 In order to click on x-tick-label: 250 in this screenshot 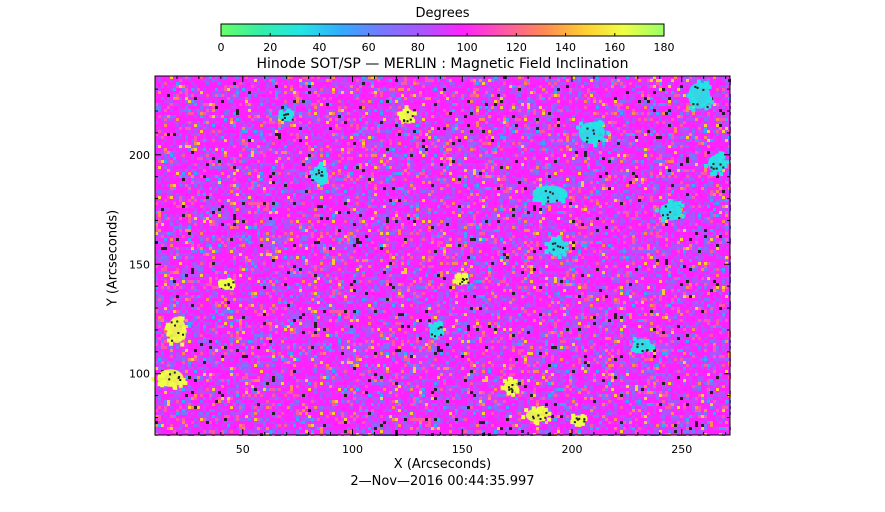, I will do `click(681, 449)`.